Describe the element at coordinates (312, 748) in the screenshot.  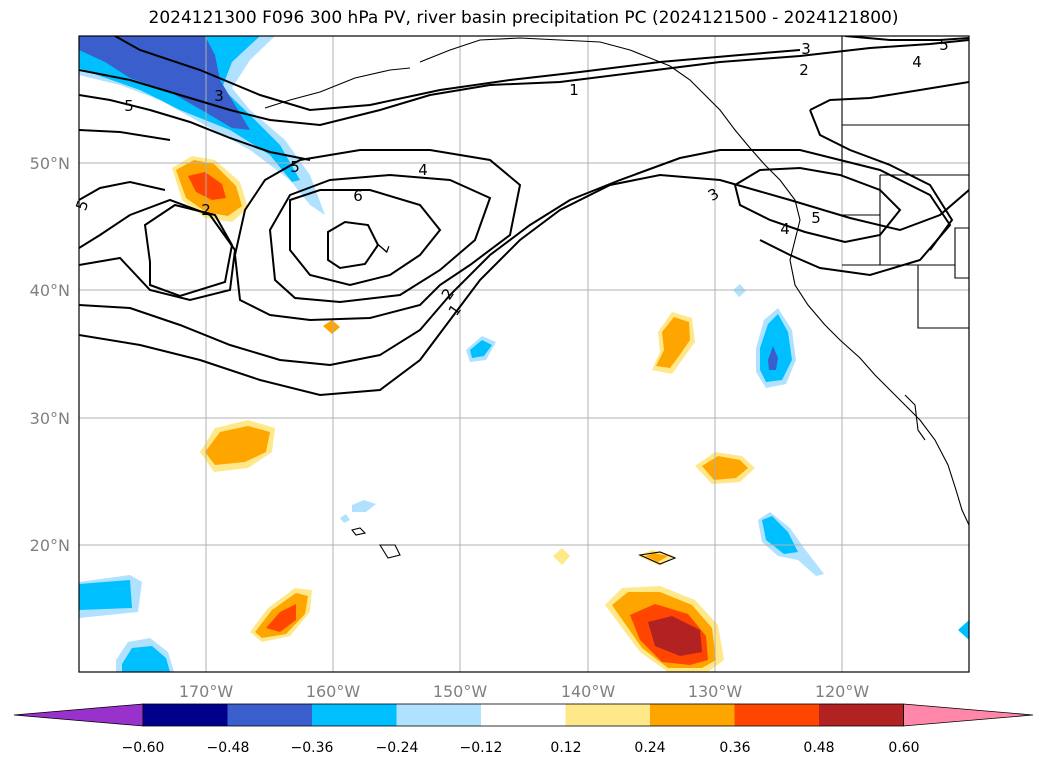
I see `colorbar-label: −0.36` at that location.